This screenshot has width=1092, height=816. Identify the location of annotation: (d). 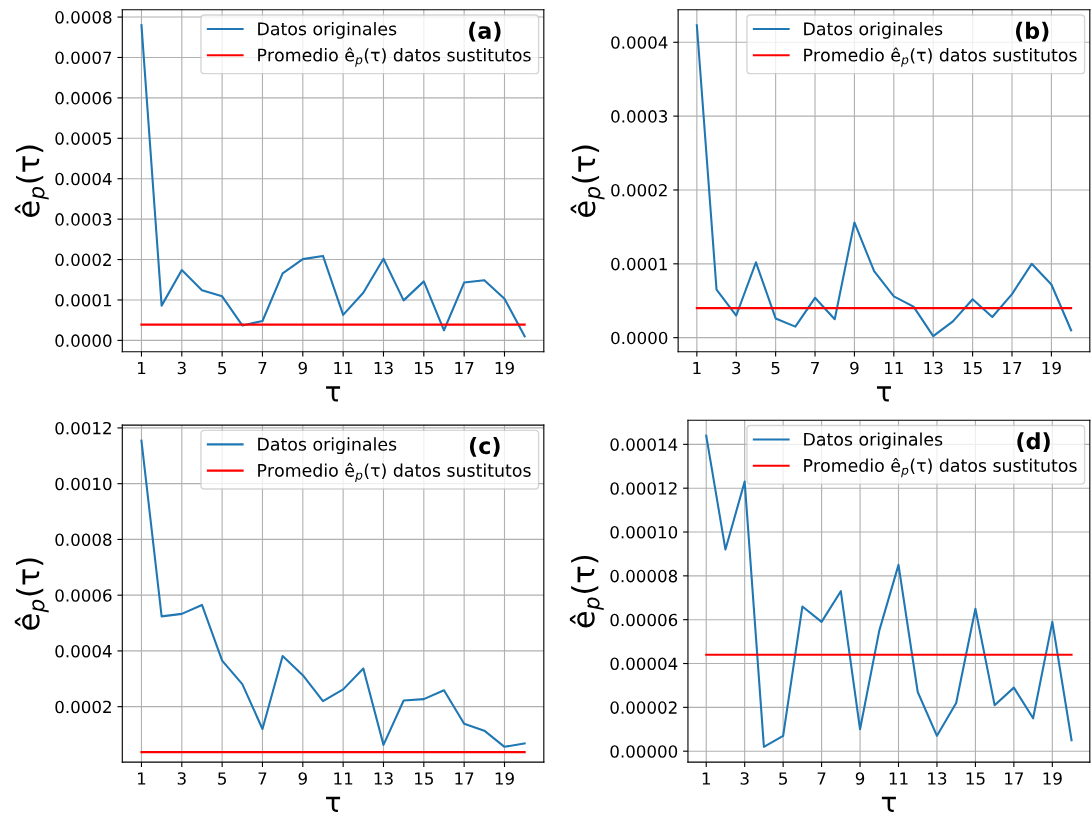
(1033, 442).